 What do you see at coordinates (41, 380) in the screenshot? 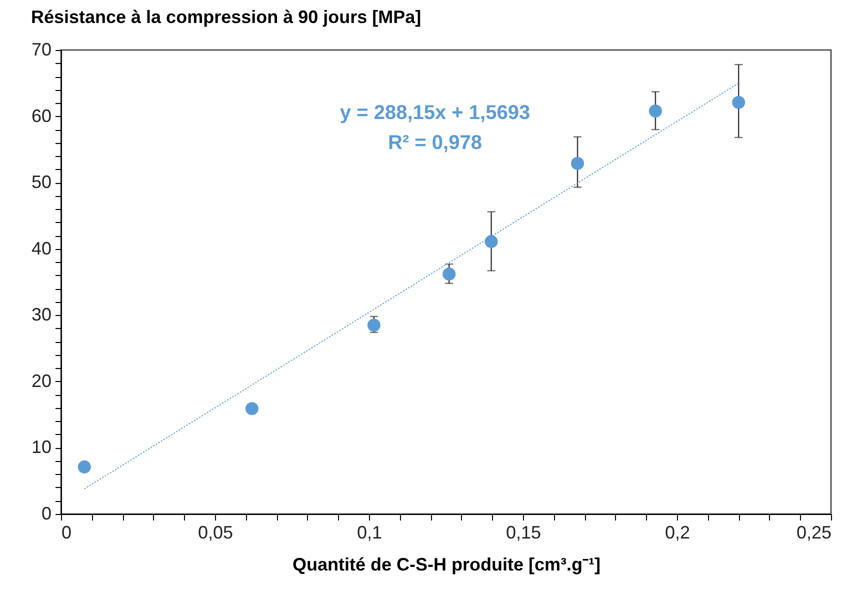
I see `y-tick-label: 20` at bounding box center [41, 380].